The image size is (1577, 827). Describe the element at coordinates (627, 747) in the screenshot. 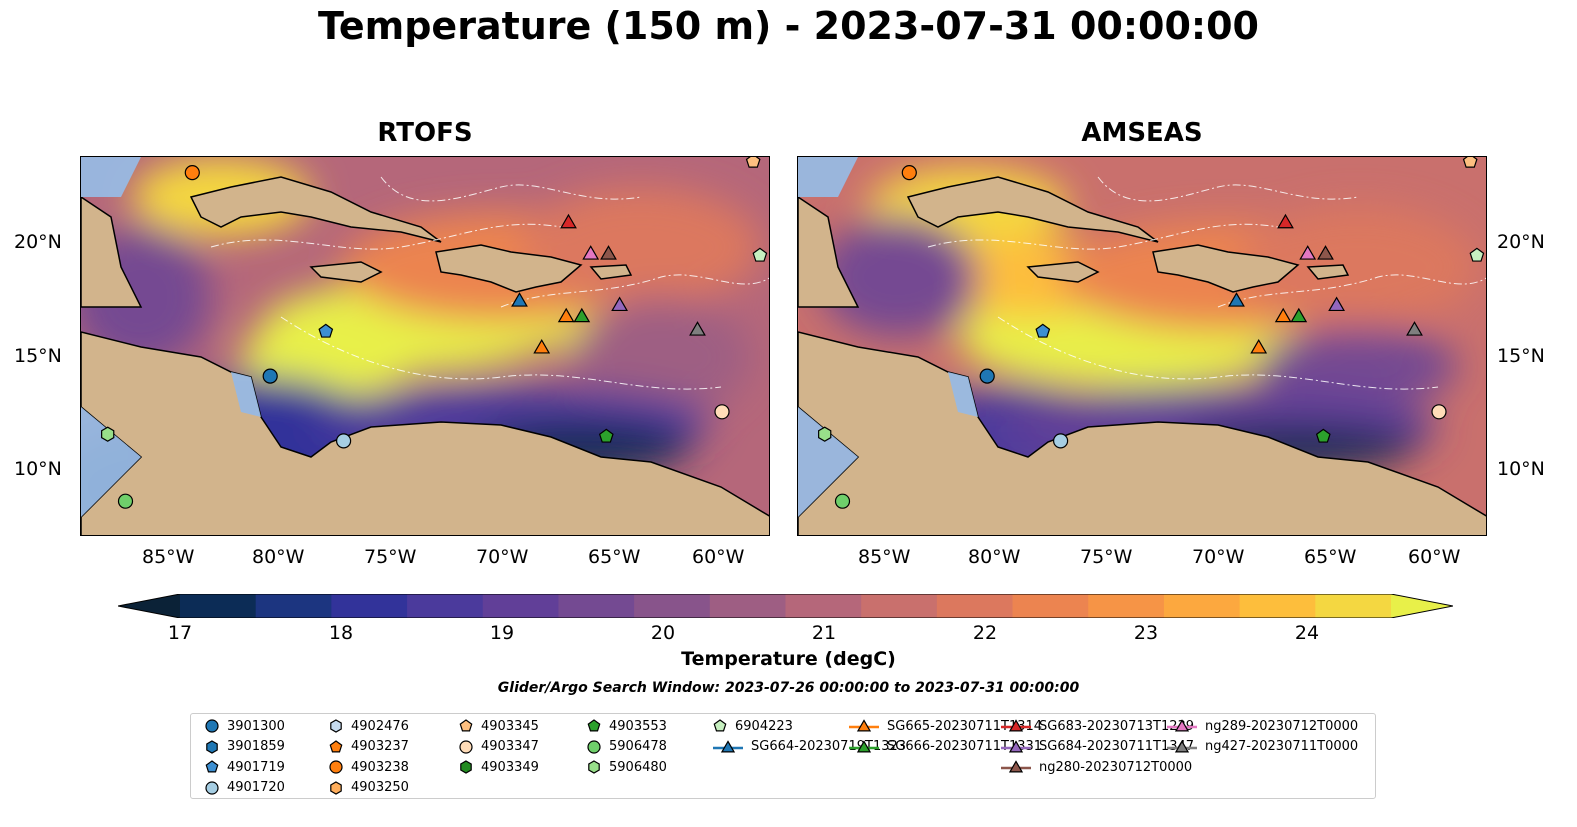

I see `legend-item: 5906478` at that location.